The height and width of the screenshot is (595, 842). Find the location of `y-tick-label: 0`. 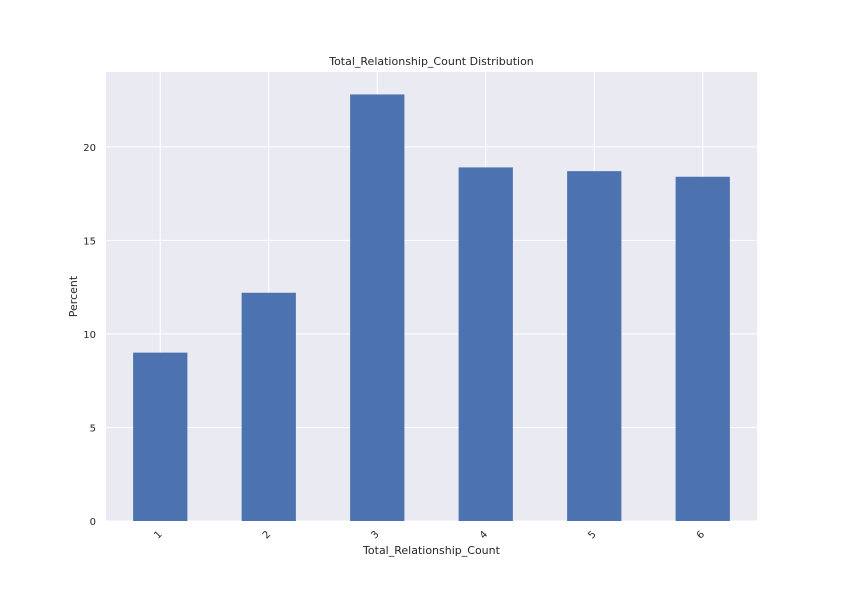

y-tick-label: 0 is located at coordinates (93, 522).